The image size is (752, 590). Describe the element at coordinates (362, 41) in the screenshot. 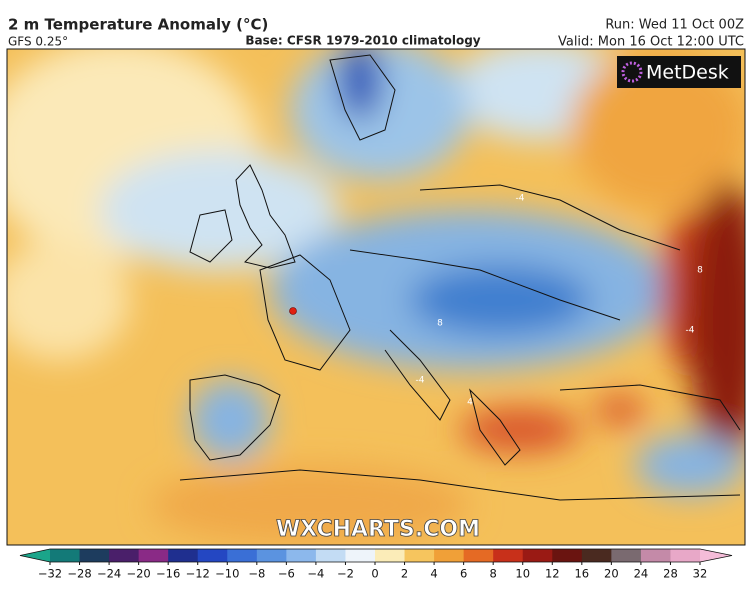

I see `base: Base: CFSR 1979-2010 climatology` at that location.